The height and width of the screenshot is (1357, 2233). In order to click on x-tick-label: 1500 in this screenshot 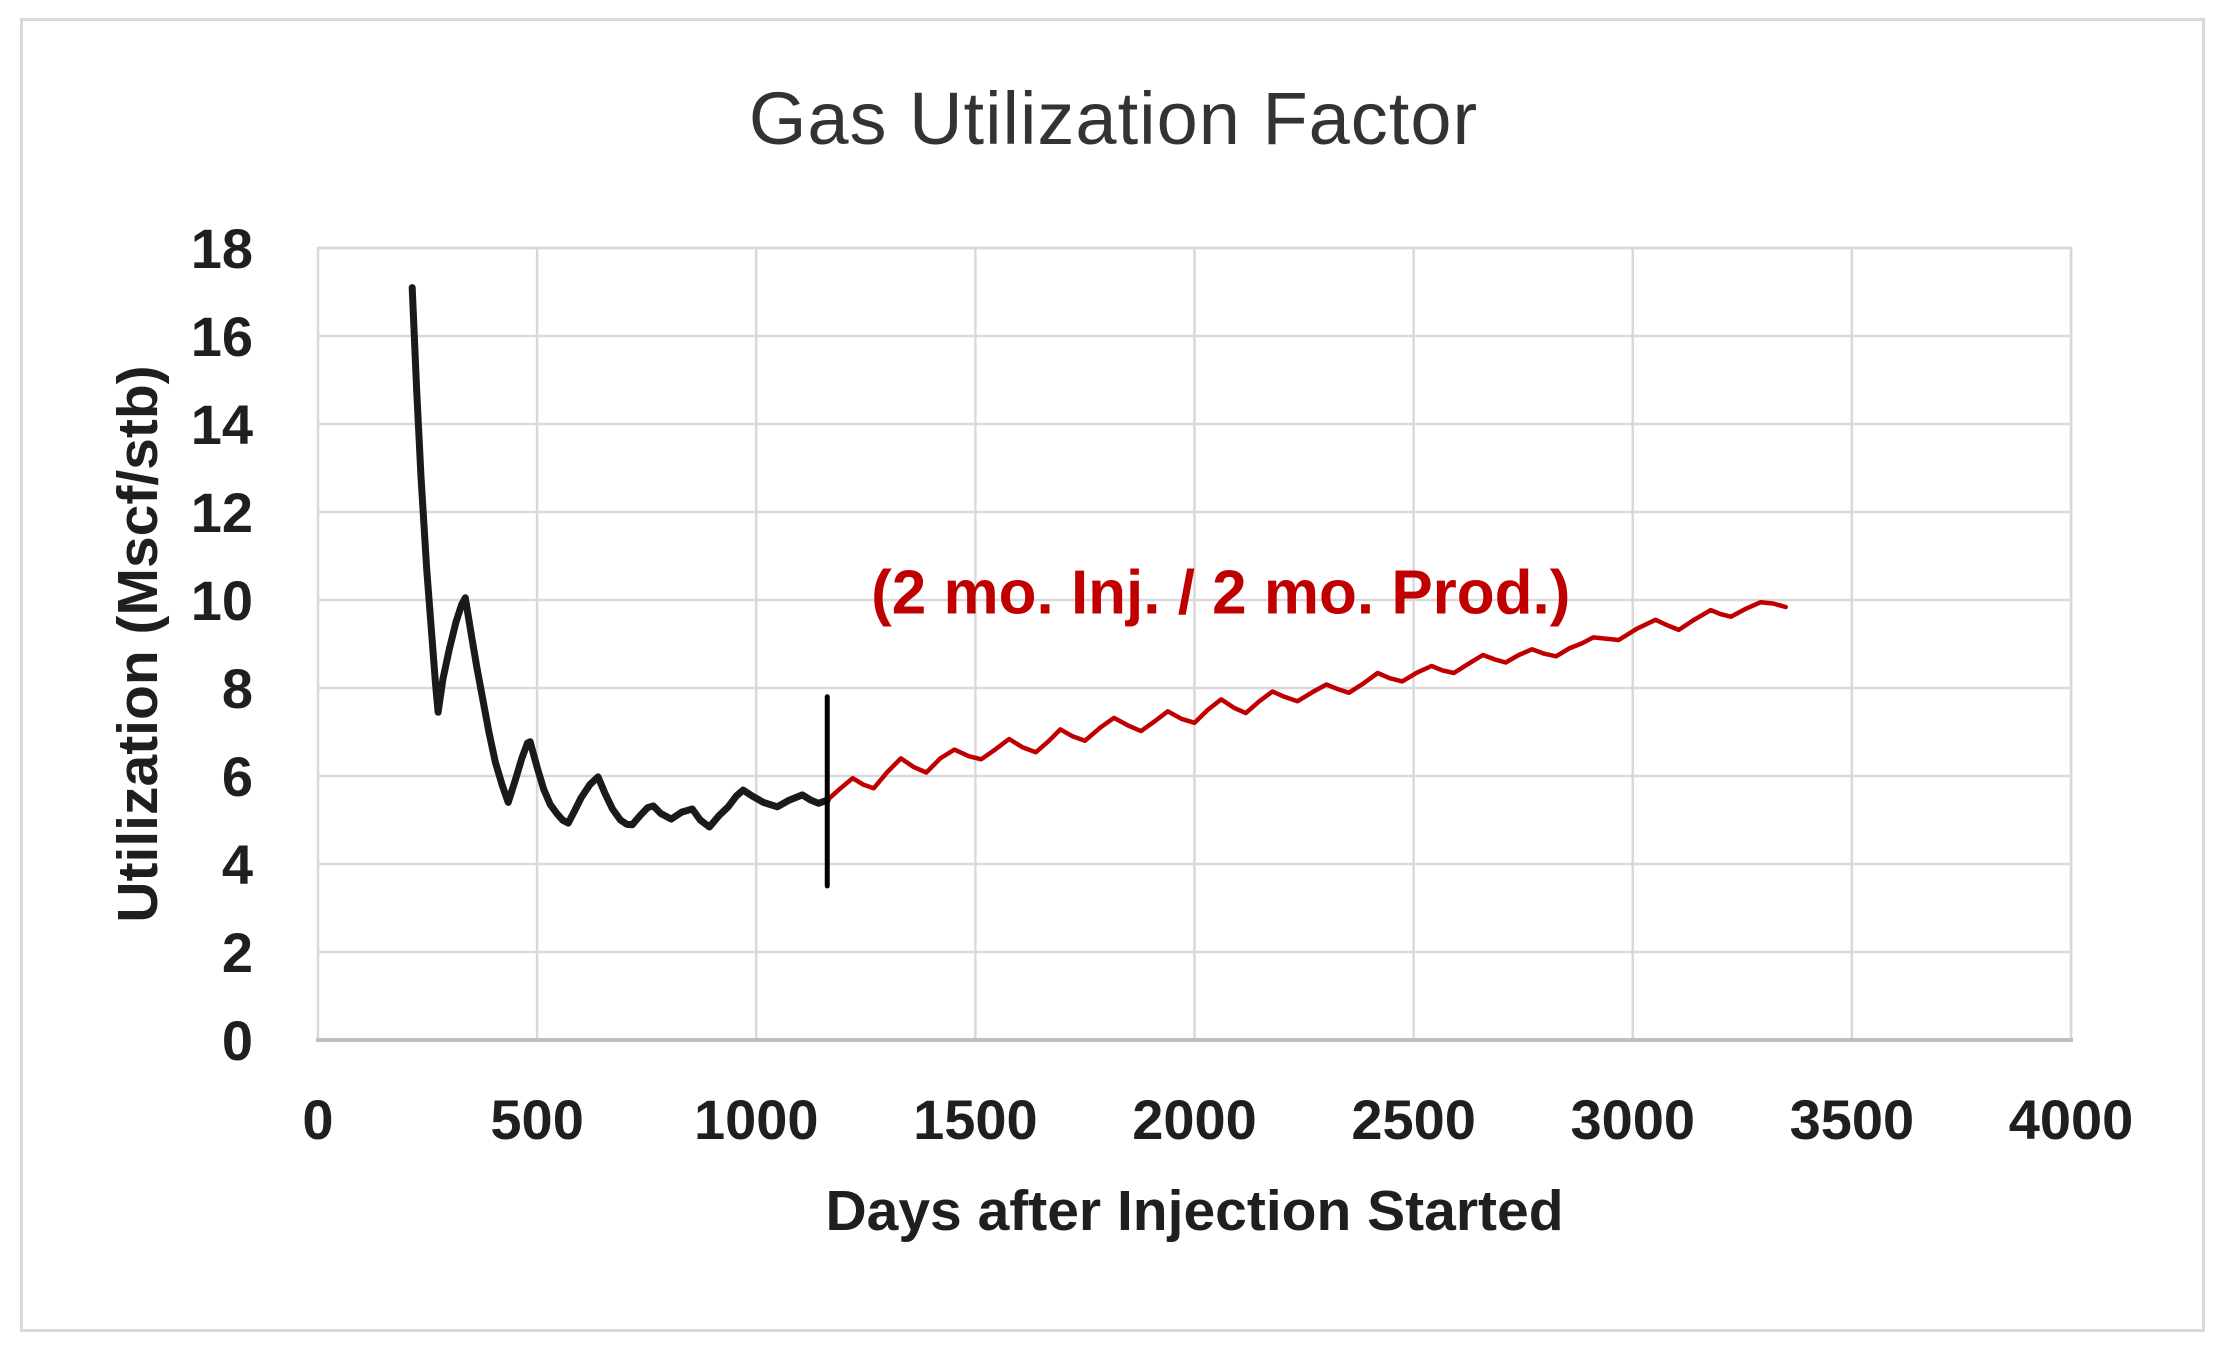, I will do `click(975, 1119)`.